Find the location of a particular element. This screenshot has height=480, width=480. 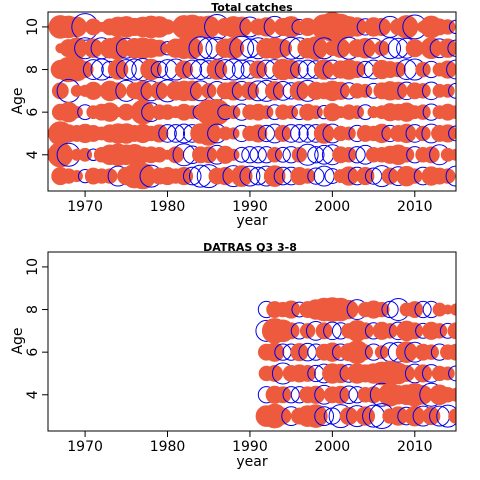

panel-title: Total catches is located at coordinates (252, 7).